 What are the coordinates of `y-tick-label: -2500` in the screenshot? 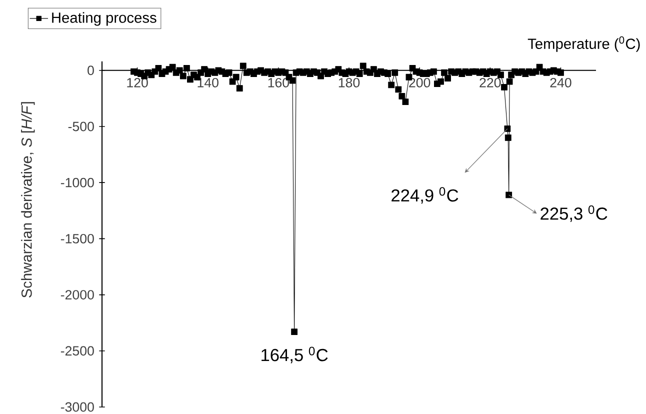 It's located at (77, 351).